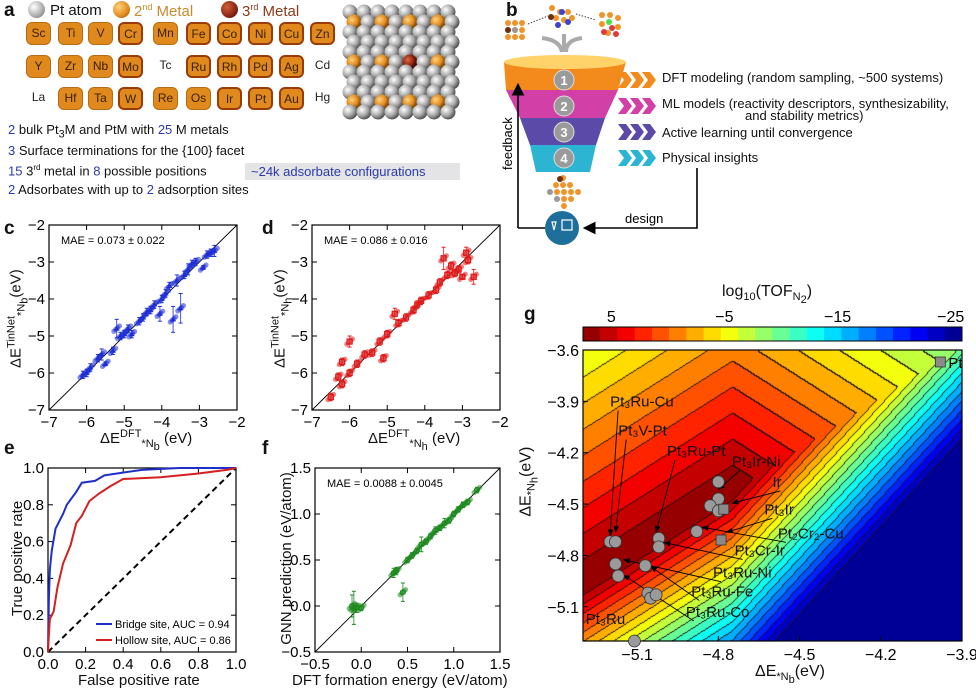 The width and height of the screenshot is (976, 692). What do you see at coordinates (563, 106) in the screenshot?
I see `step-2-number: 2` at bounding box center [563, 106].